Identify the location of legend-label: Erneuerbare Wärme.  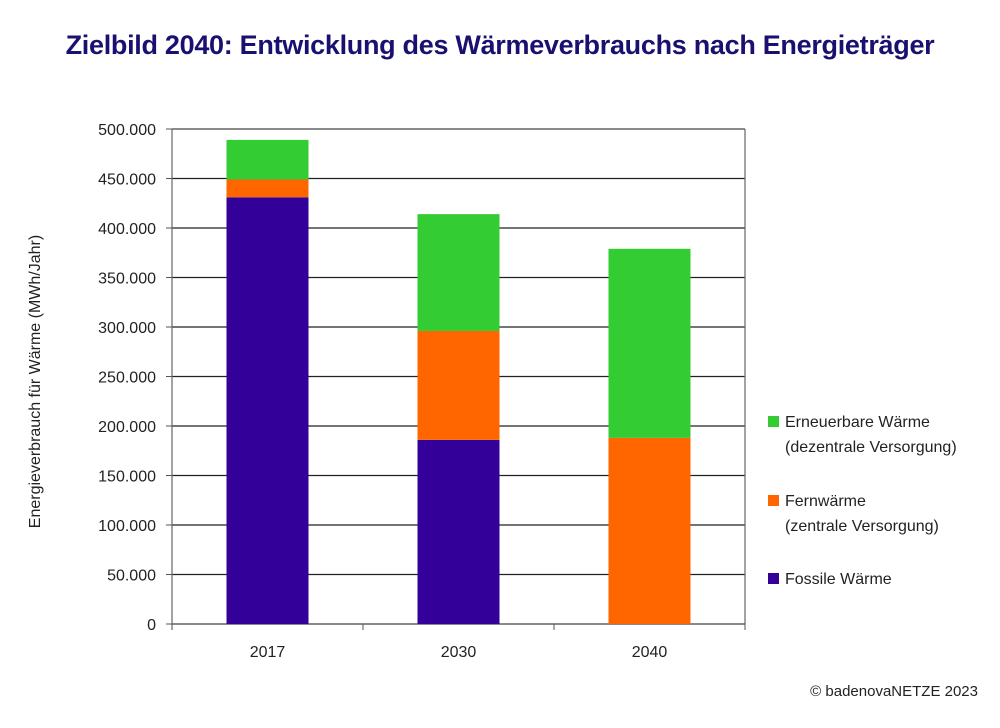
(857, 422).